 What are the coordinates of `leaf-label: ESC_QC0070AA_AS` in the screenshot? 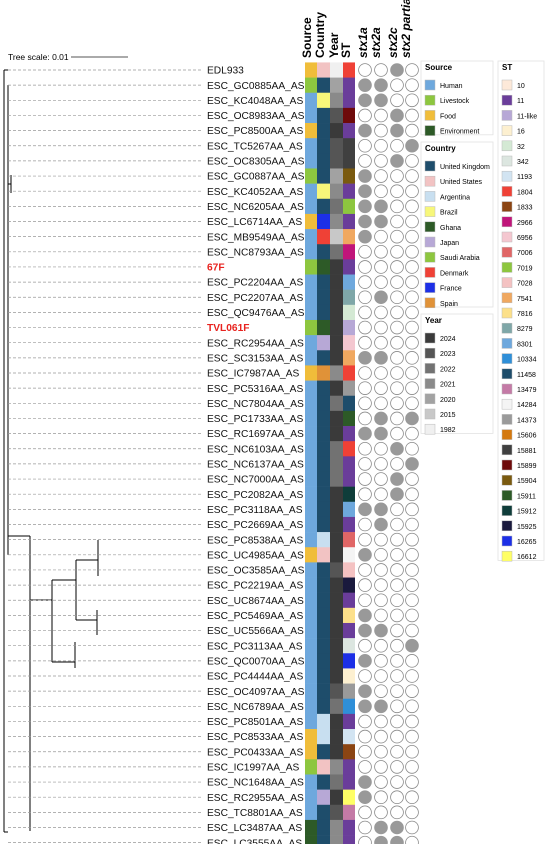 It's located at (256, 661).